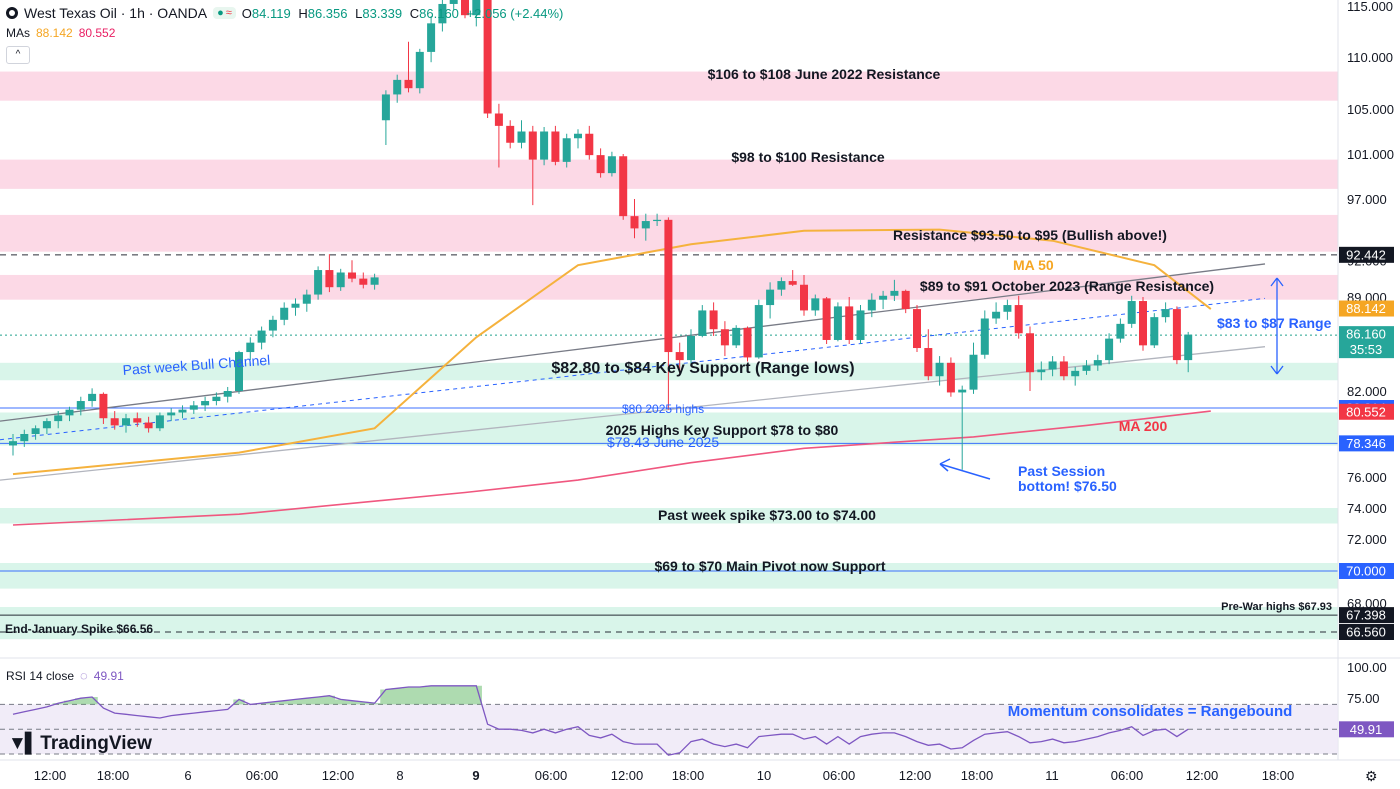 The image size is (1400, 789). What do you see at coordinates (663, 442) in the screenshot?
I see `annotation-label: $78.43 June 2025` at bounding box center [663, 442].